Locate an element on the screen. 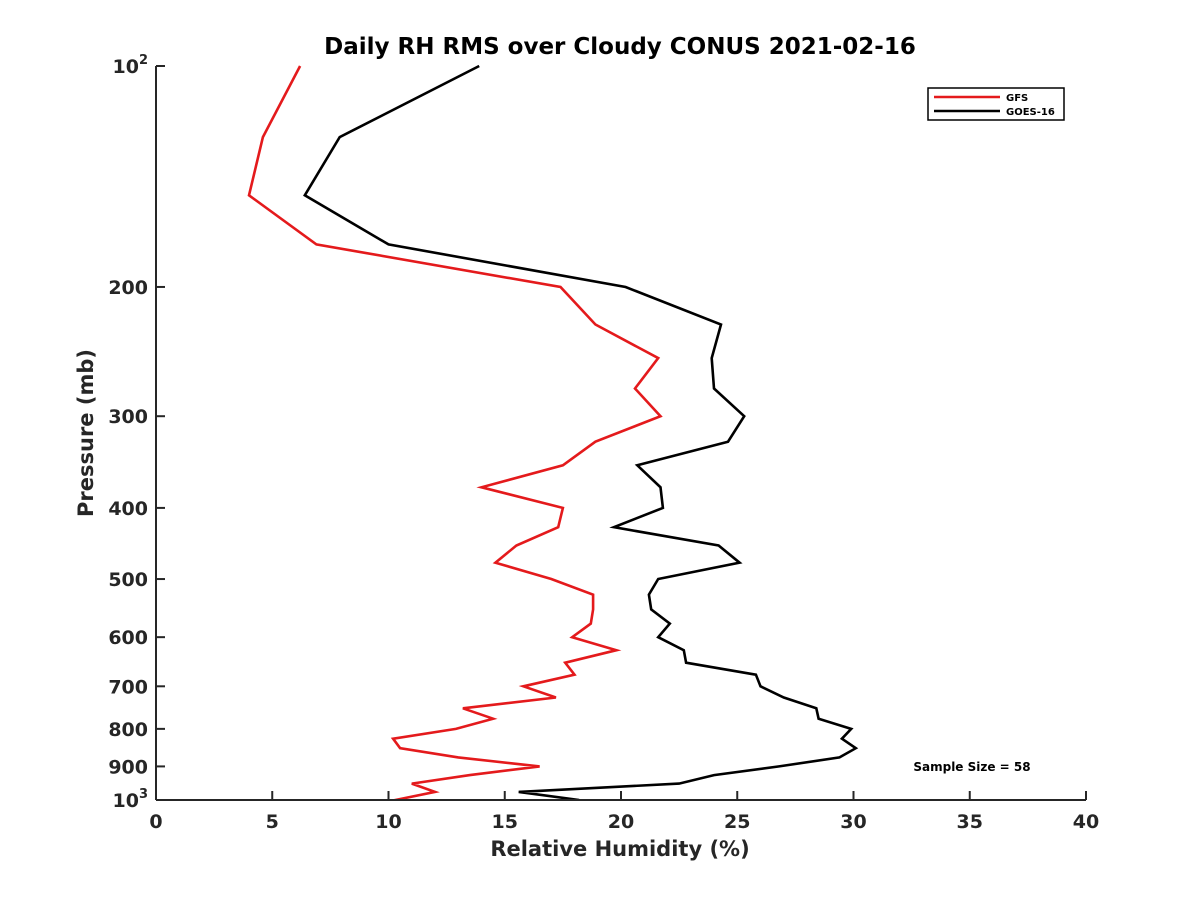 The image size is (1200, 900). x-tick-label: 5 is located at coordinates (272, 822).